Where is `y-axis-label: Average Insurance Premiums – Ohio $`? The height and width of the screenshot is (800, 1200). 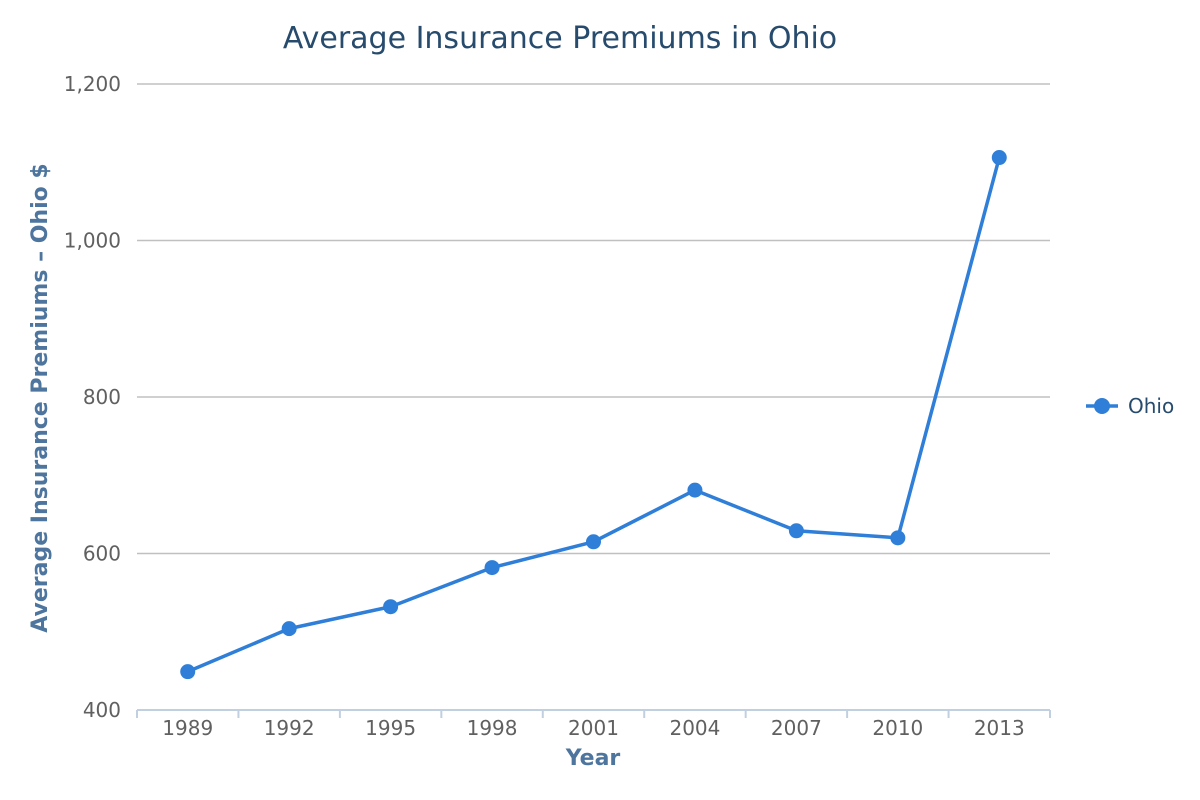
y-axis-label: Average Insurance Premiums – Ohio $ is located at coordinates (40, 397).